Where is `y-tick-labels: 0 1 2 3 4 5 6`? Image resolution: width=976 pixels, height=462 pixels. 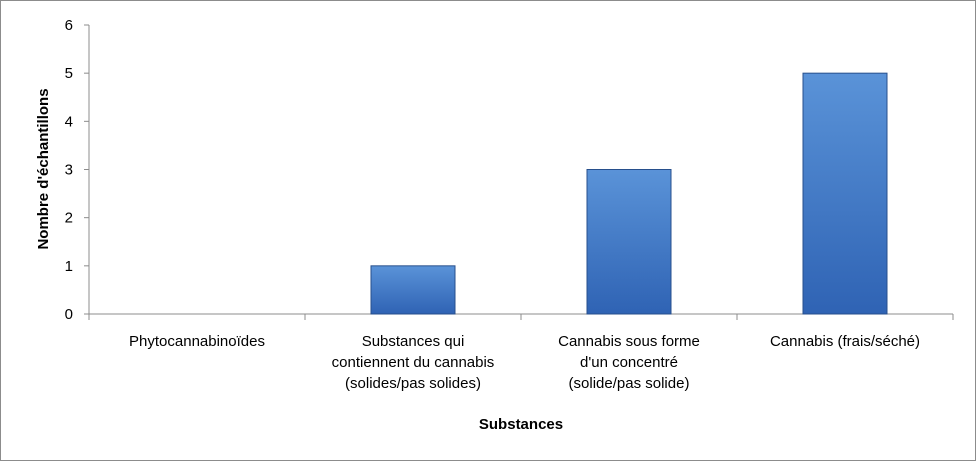 y-tick-labels: 0 1 2 3 4 5 6 is located at coordinates (69, 170).